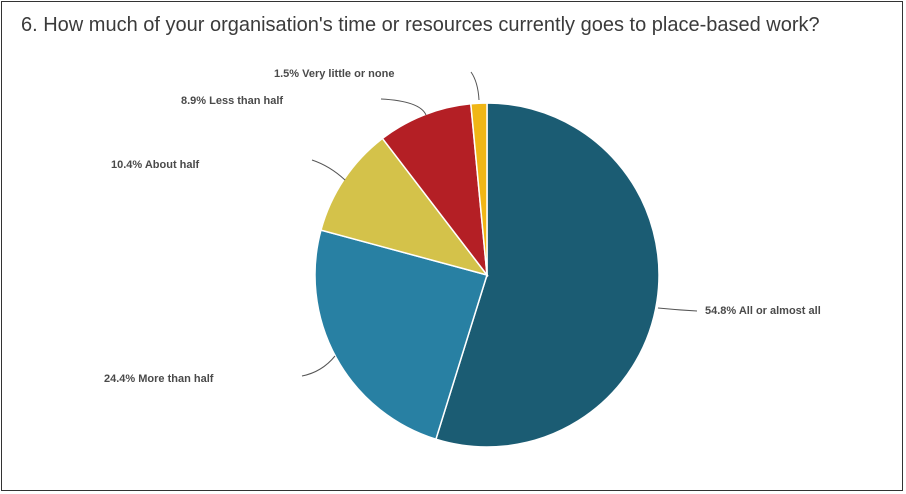  I want to click on leader-line-very-little-or-none, so click(475, 86).